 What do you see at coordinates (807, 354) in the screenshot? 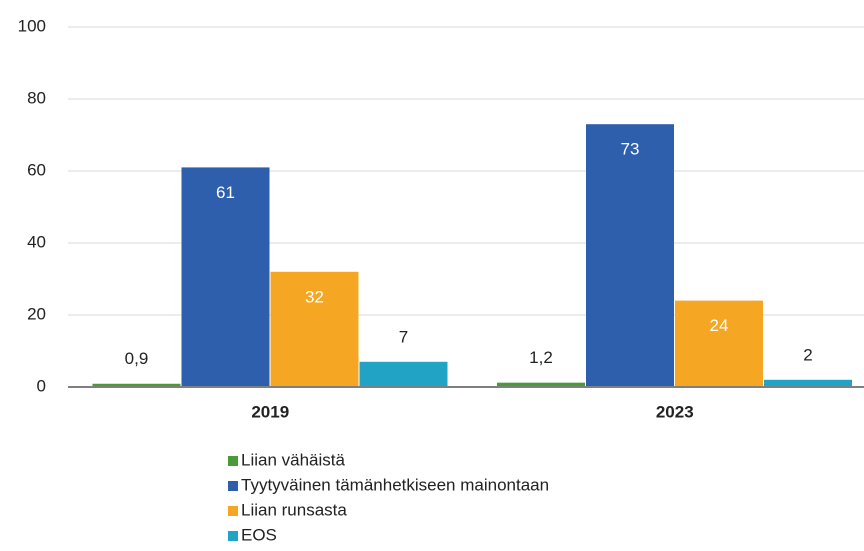
I see `data-label: 2` at bounding box center [807, 354].